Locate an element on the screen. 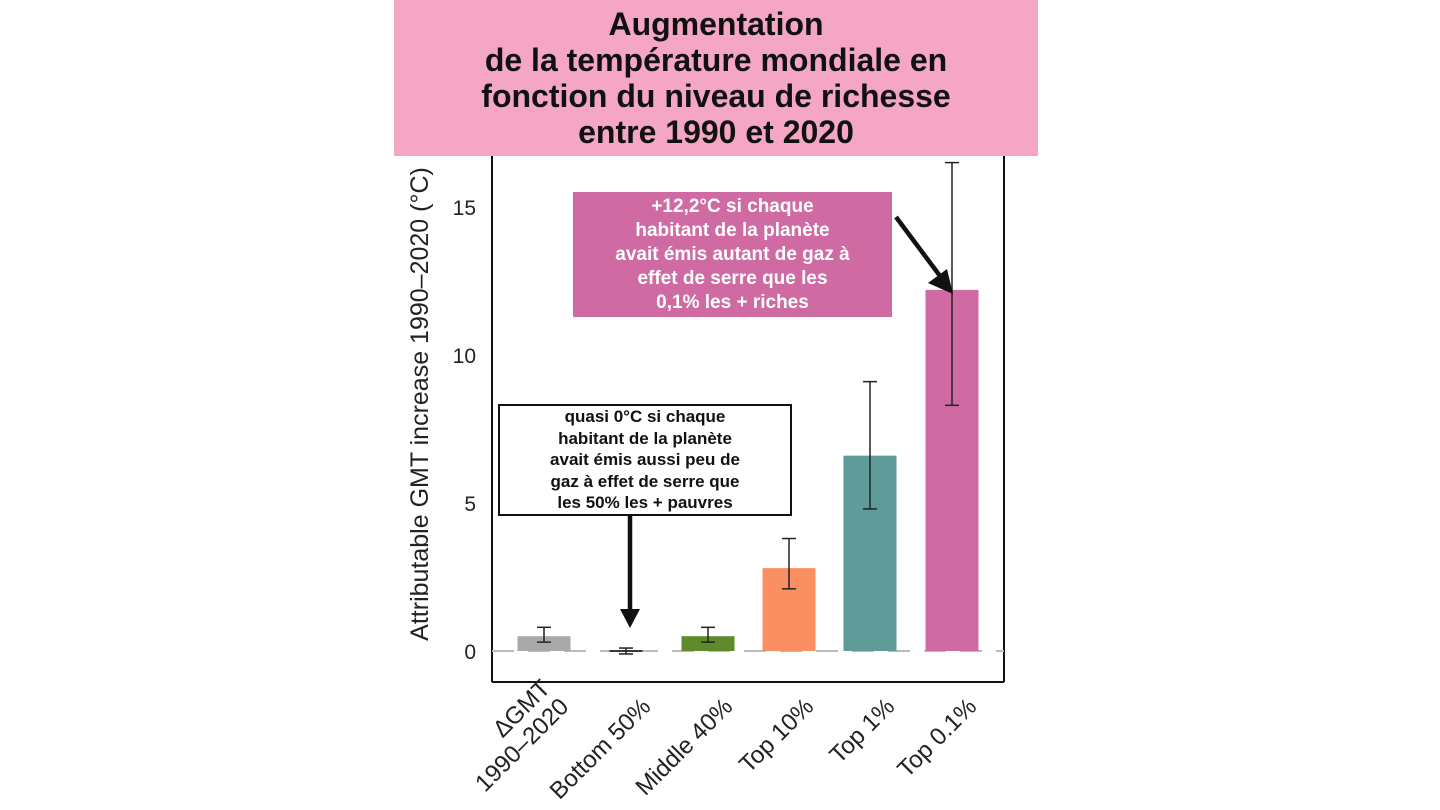 This screenshot has width=1440, height=810. arrow-poor-head is located at coordinates (630, 618).